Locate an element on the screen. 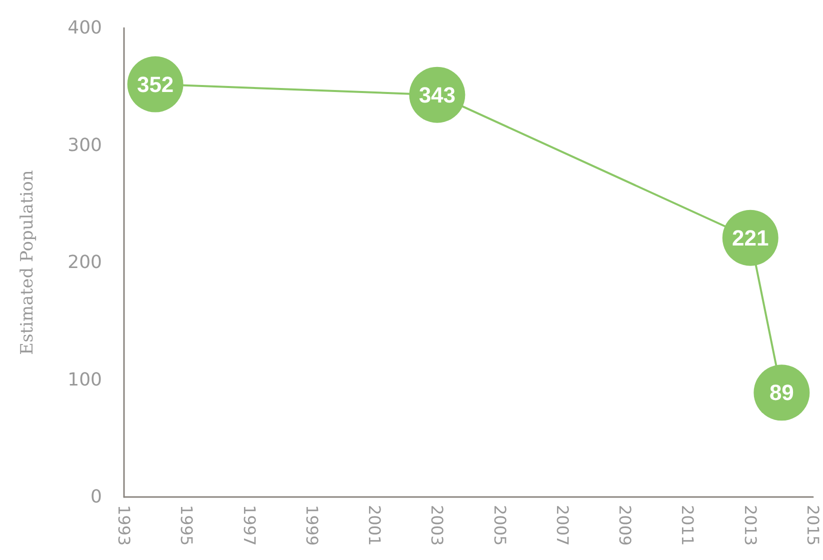  y-tick-label: 300 is located at coordinates (85, 145).